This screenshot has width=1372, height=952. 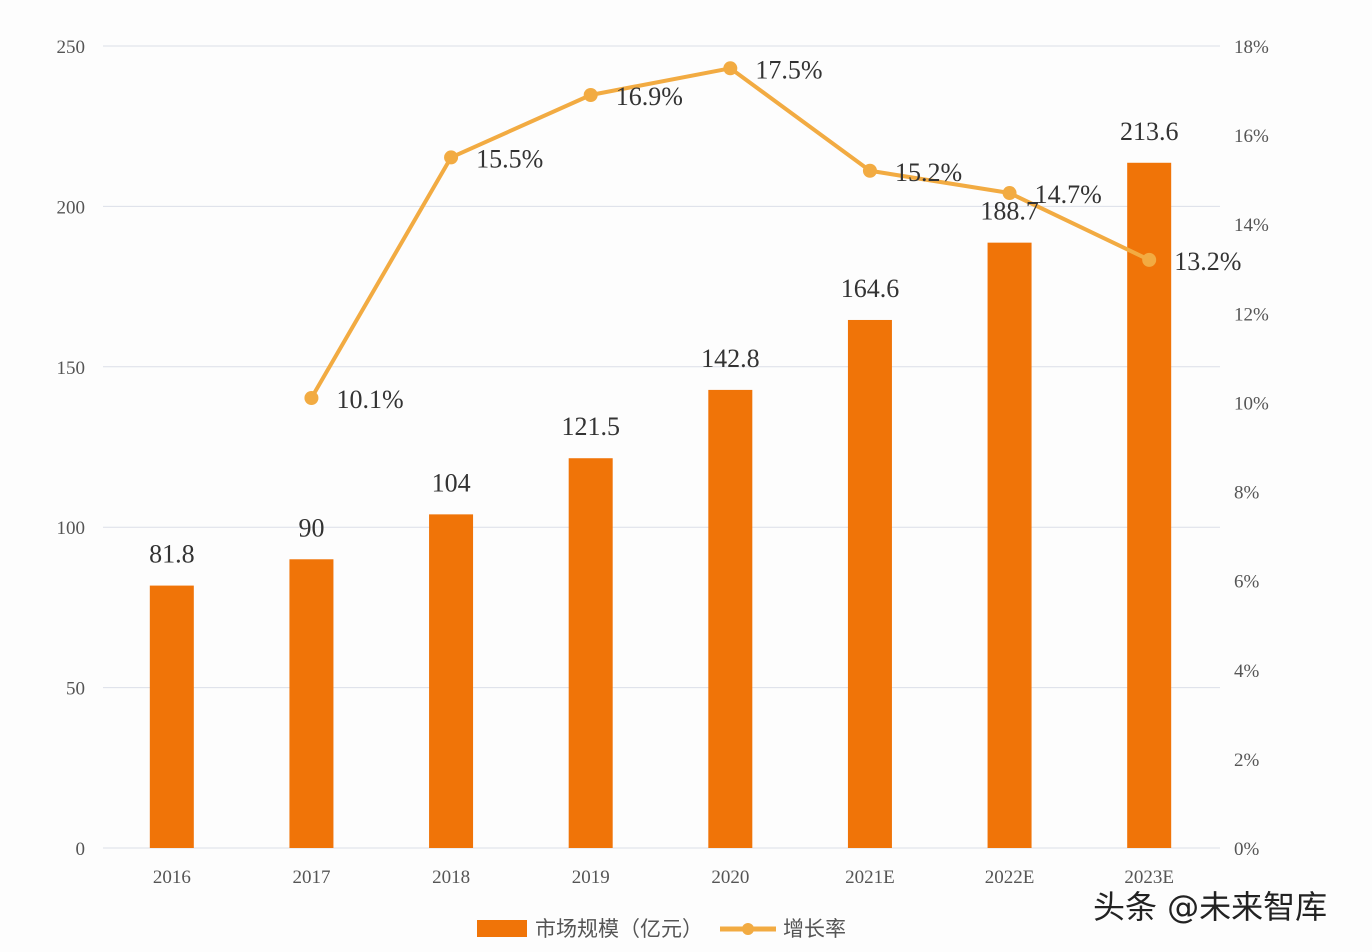 I want to click on right-axis-tick: 4%, so click(x=1247, y=671).